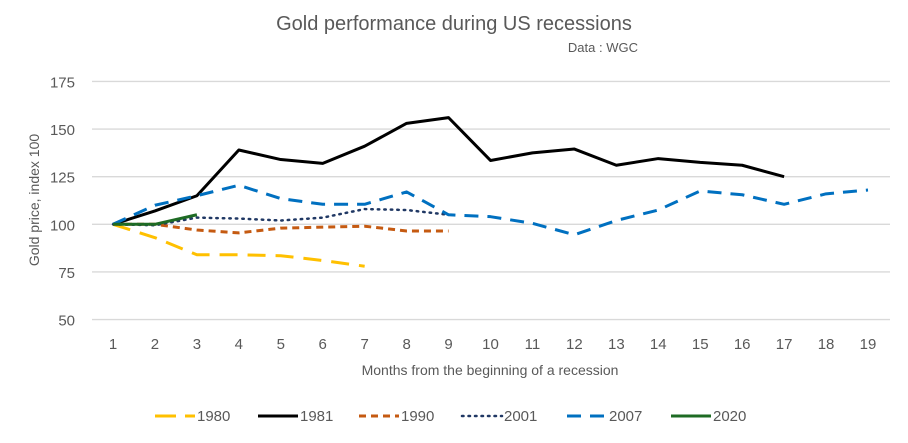 The image size is (908, 443). Describe the element at coordinates (742, 344) in the screenshot. I see `x-tick-label: 16` at that location.